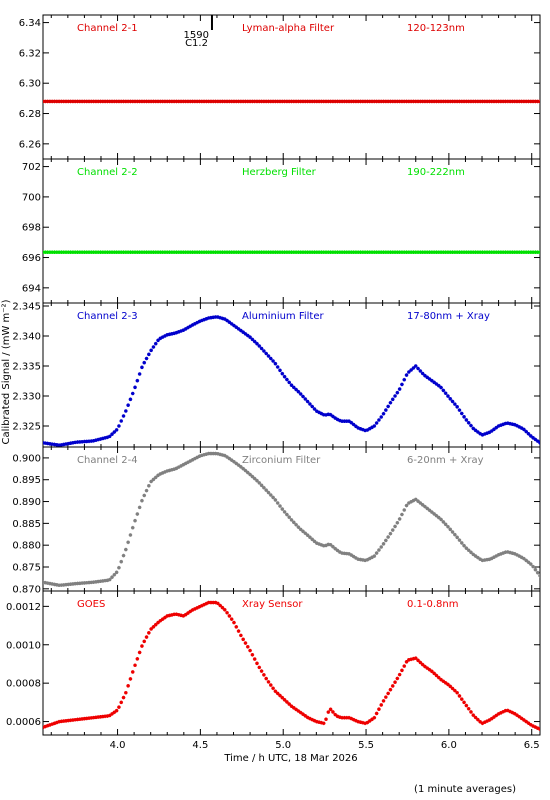  Describe the element at coordinates (290, 758) in the screenshot. I see `x-axis-label: Time / h UTC, 18 Mar 2026` at that location.